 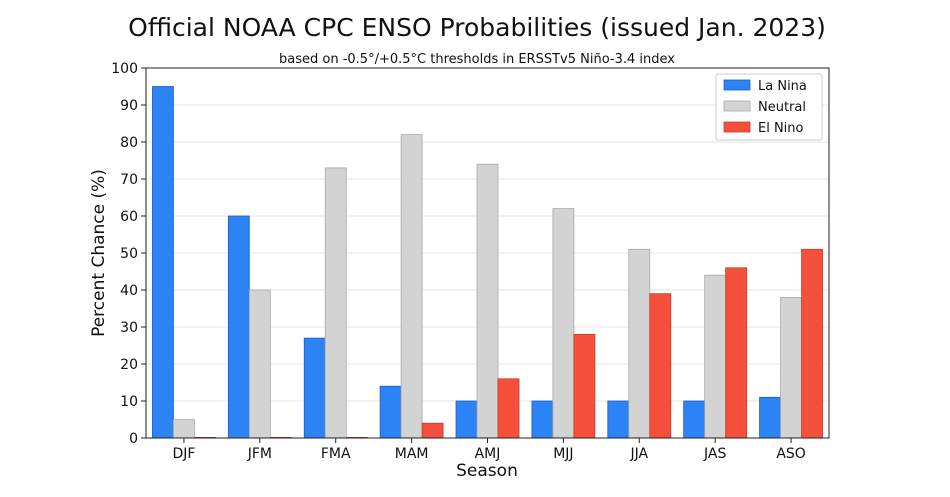 I want to click on x-tick-label: JFM, so click(x=259, y=454).